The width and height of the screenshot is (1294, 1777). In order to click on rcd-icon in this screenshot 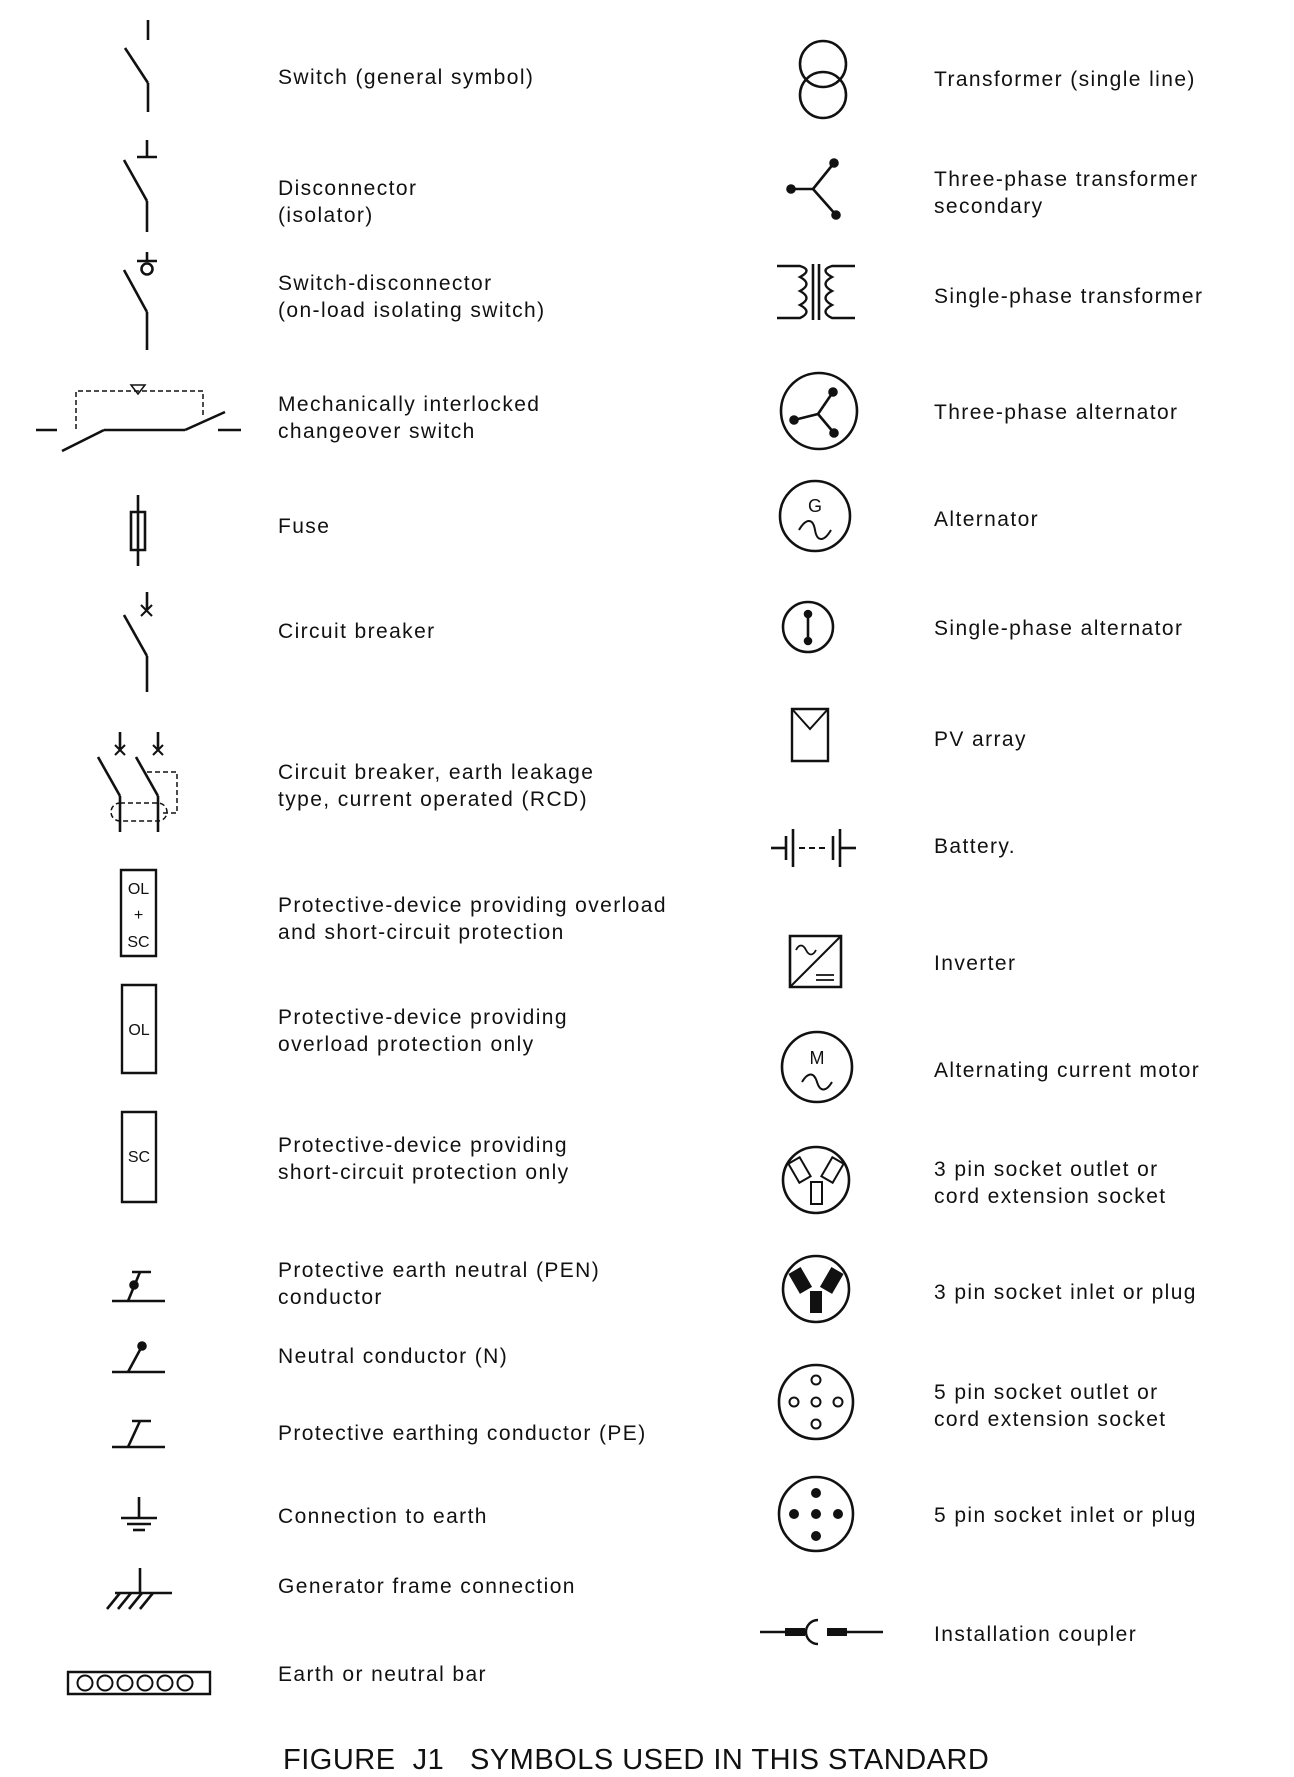, I will do `click(137, 782)`.